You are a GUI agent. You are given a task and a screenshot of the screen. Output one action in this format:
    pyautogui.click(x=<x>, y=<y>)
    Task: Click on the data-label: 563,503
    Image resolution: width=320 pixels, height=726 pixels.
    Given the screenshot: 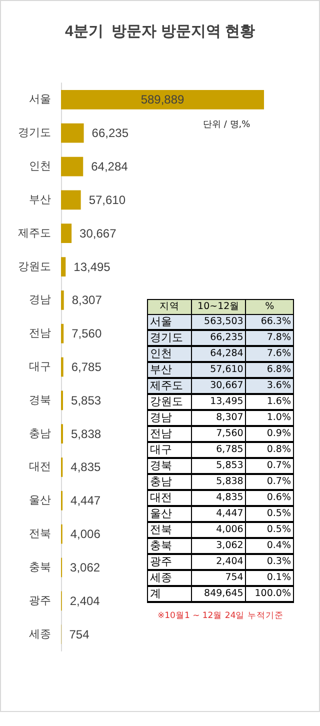 What is the action you would take?
    pyautogui.click(x=218, y=322)
    